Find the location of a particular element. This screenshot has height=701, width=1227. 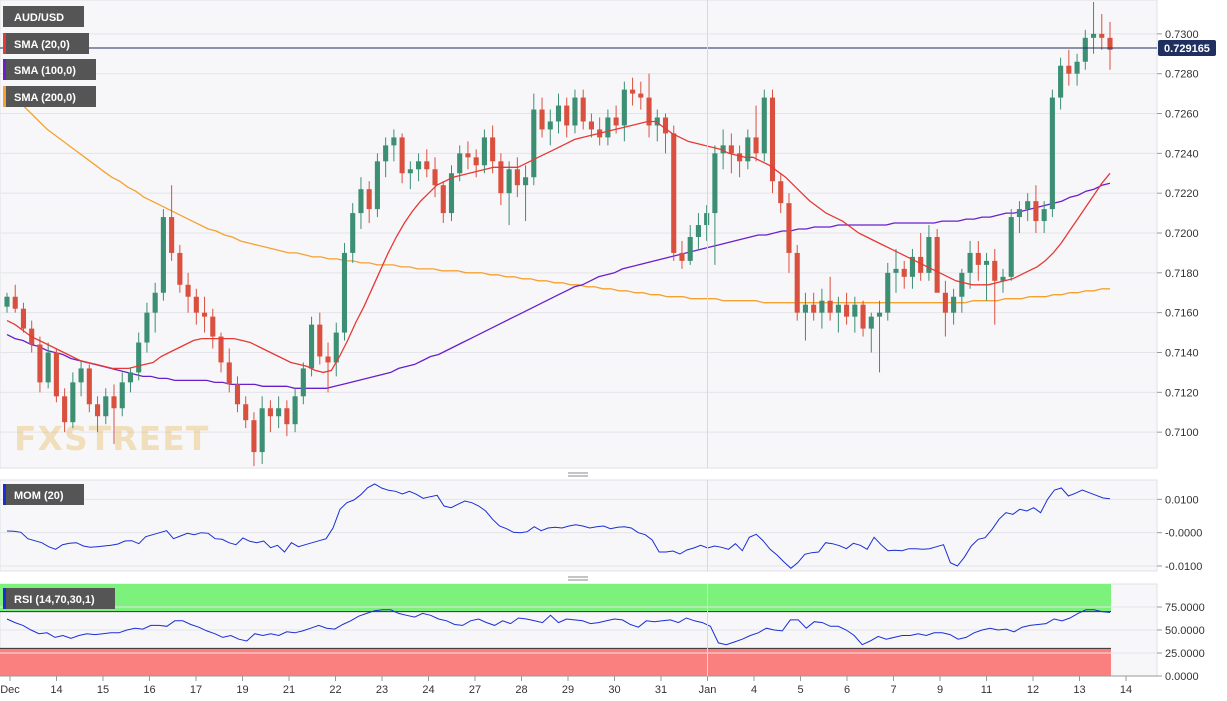

legend-mom: MOM (20) is located at coordinates (43, 494).